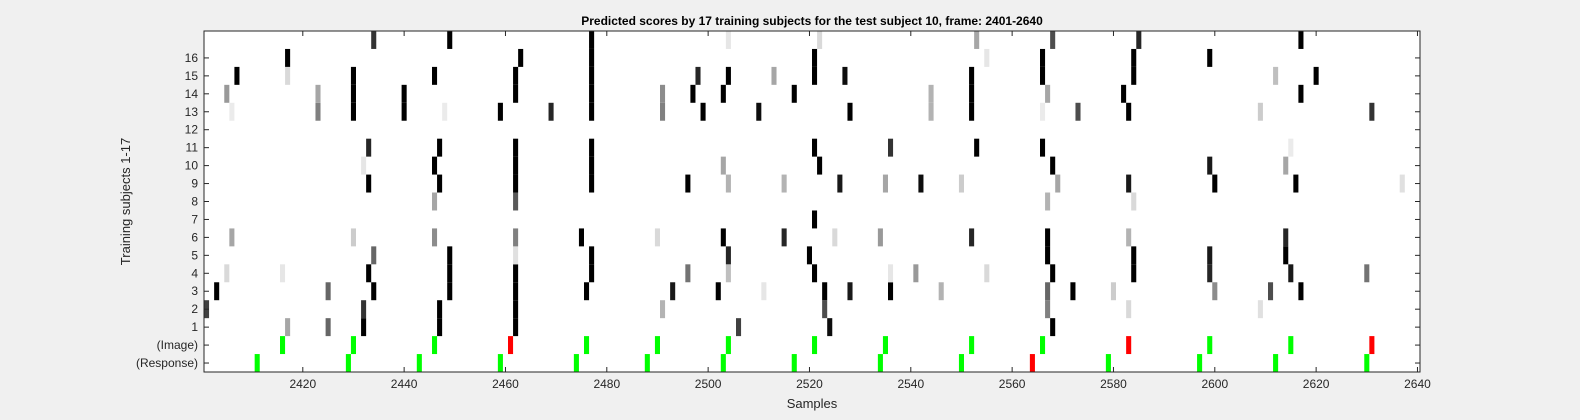  What do you see at coordinates (194, 219) in the screenshot?
I see `y-tick-label: 7` at bounding box center [194, 219].